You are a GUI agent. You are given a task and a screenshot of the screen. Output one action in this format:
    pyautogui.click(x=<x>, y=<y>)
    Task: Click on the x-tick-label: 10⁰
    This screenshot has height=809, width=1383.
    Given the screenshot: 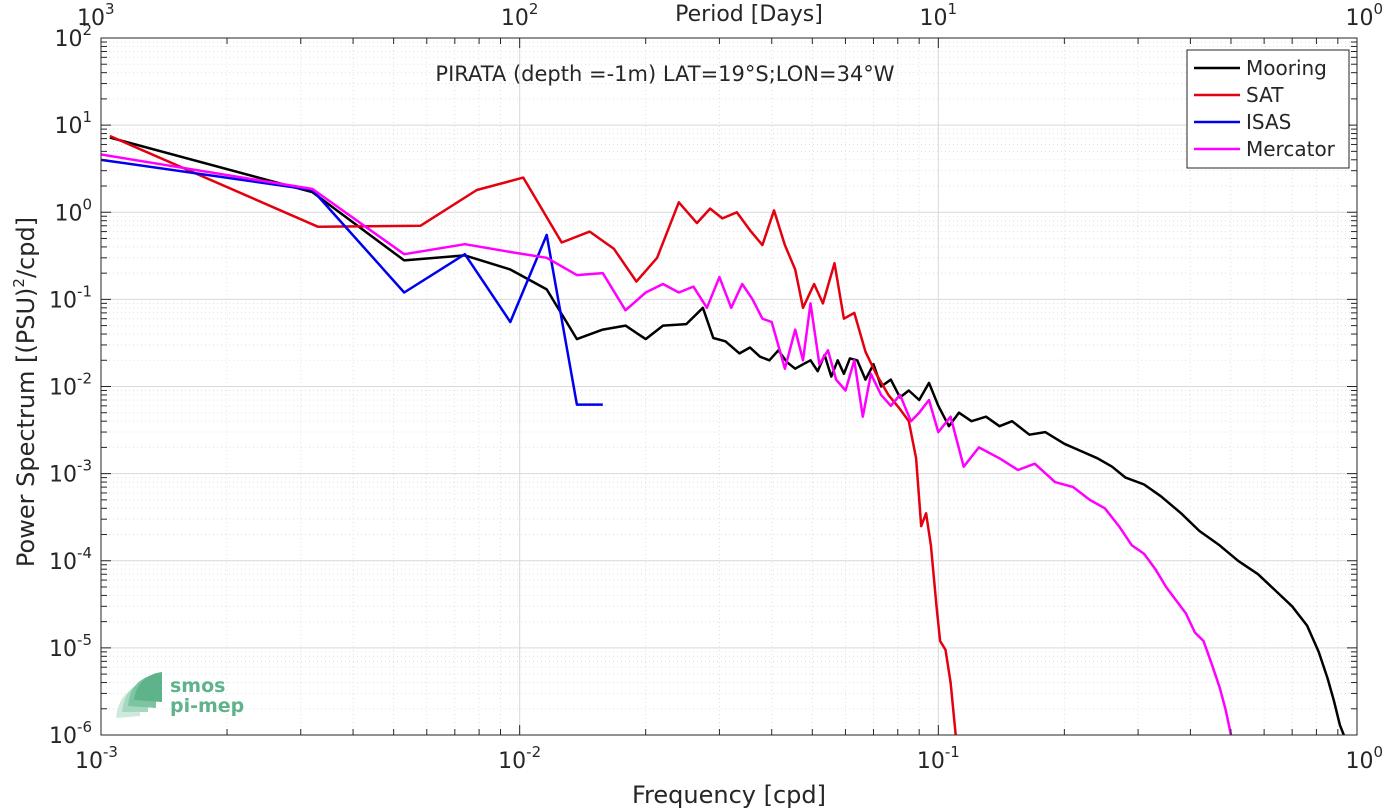 What is the action you would take?
    pyautogui.click(x=1364, y=758)
    